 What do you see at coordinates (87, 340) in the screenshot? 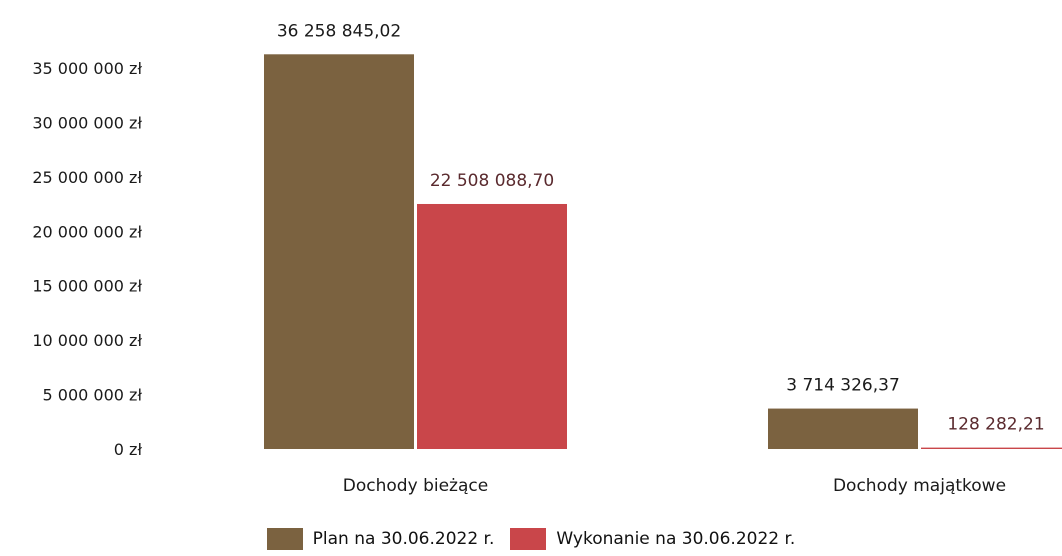
I see `y-tick-label: 10 000 000 zł` at bounding box center [87, 340].